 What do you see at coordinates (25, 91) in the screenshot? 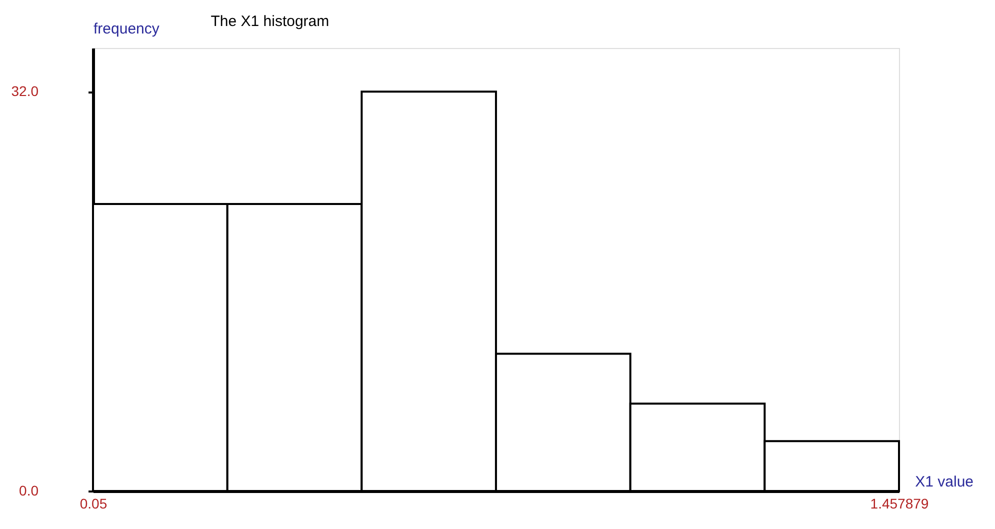
I see `y-tick-label: 32.0` at bounding box center [25, 91].